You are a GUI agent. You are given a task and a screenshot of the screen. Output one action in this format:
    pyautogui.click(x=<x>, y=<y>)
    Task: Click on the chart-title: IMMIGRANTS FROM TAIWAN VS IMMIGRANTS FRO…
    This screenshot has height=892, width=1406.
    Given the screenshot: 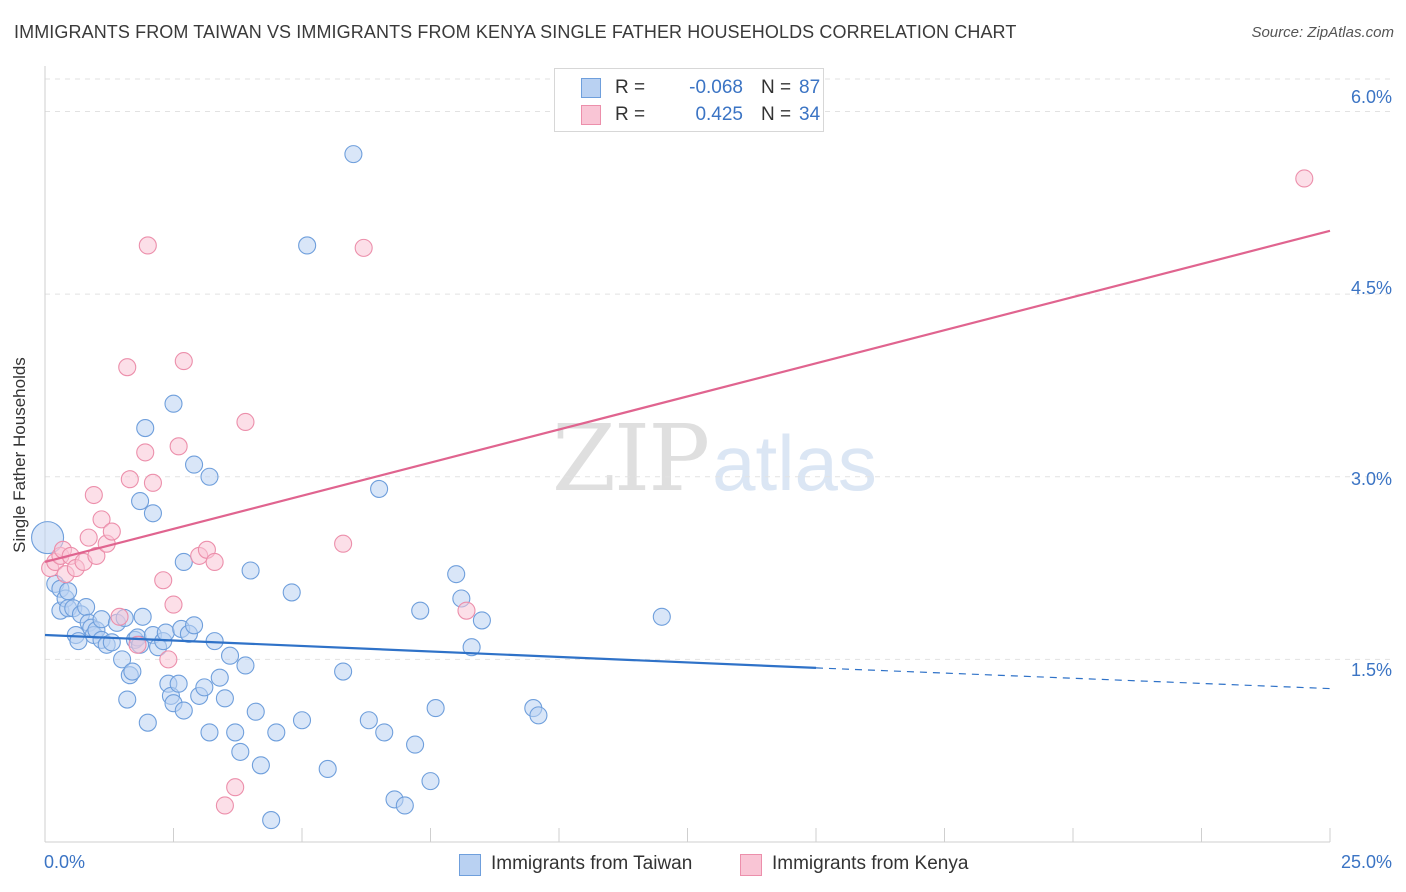 What is the action you would take?
    pyautogui.click(x=515, y=32)
    